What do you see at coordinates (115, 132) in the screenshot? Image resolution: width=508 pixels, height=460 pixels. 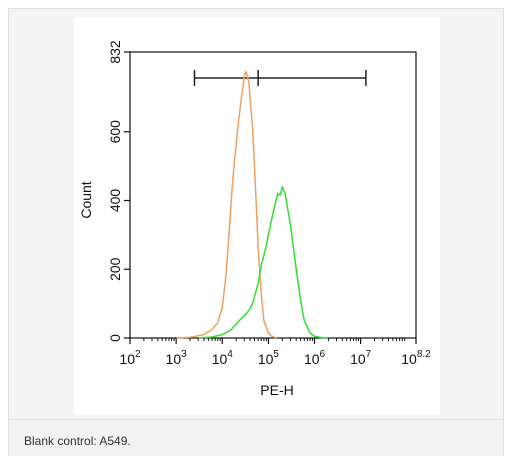 I see `y-tick-label: 600` at bounding box center [115, 132].